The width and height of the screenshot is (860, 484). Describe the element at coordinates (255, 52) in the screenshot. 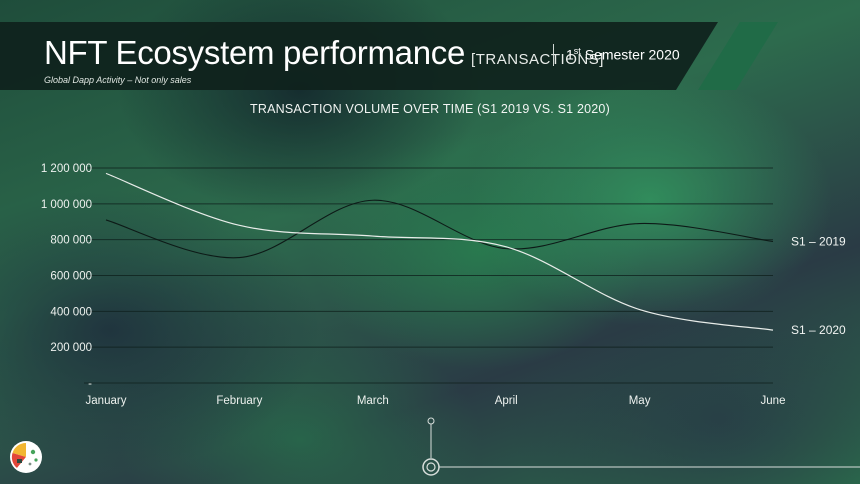

I see `title-text: NFT Ecosystem performance` at that location.